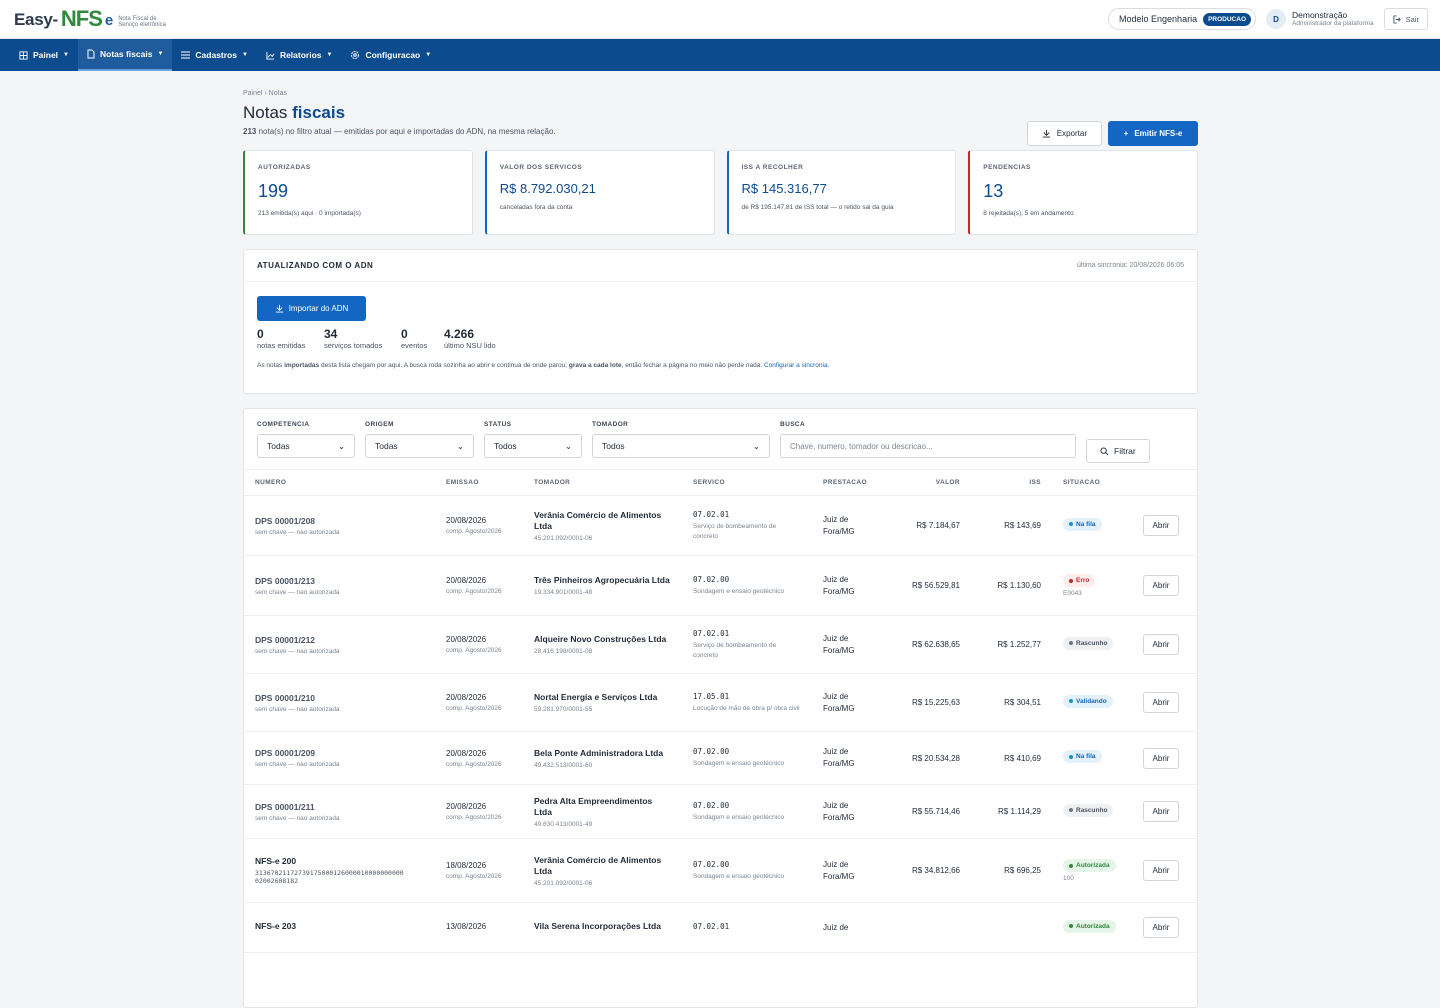  What do you see at coordinates (414, 338) in the screenshot?
I see `stat-eventos: 0 eventos` at bounding box center [414, 338].